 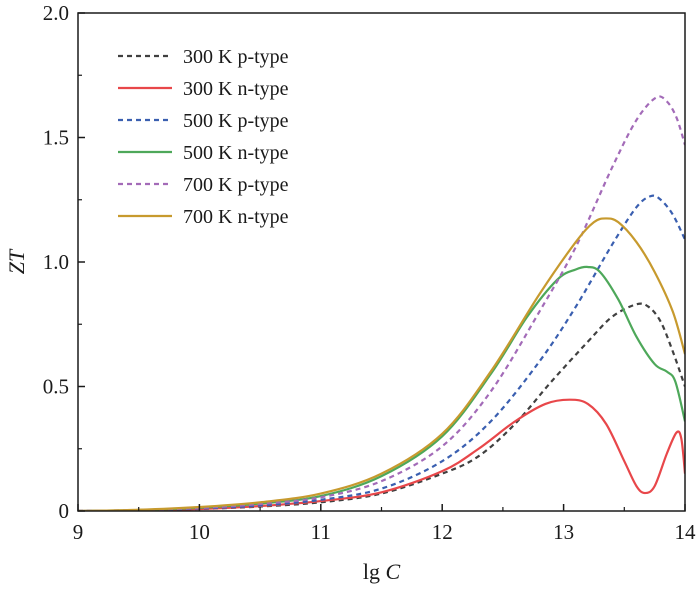 I want to click on legend-label: 700 K n-type, so click(x=236, y=217).